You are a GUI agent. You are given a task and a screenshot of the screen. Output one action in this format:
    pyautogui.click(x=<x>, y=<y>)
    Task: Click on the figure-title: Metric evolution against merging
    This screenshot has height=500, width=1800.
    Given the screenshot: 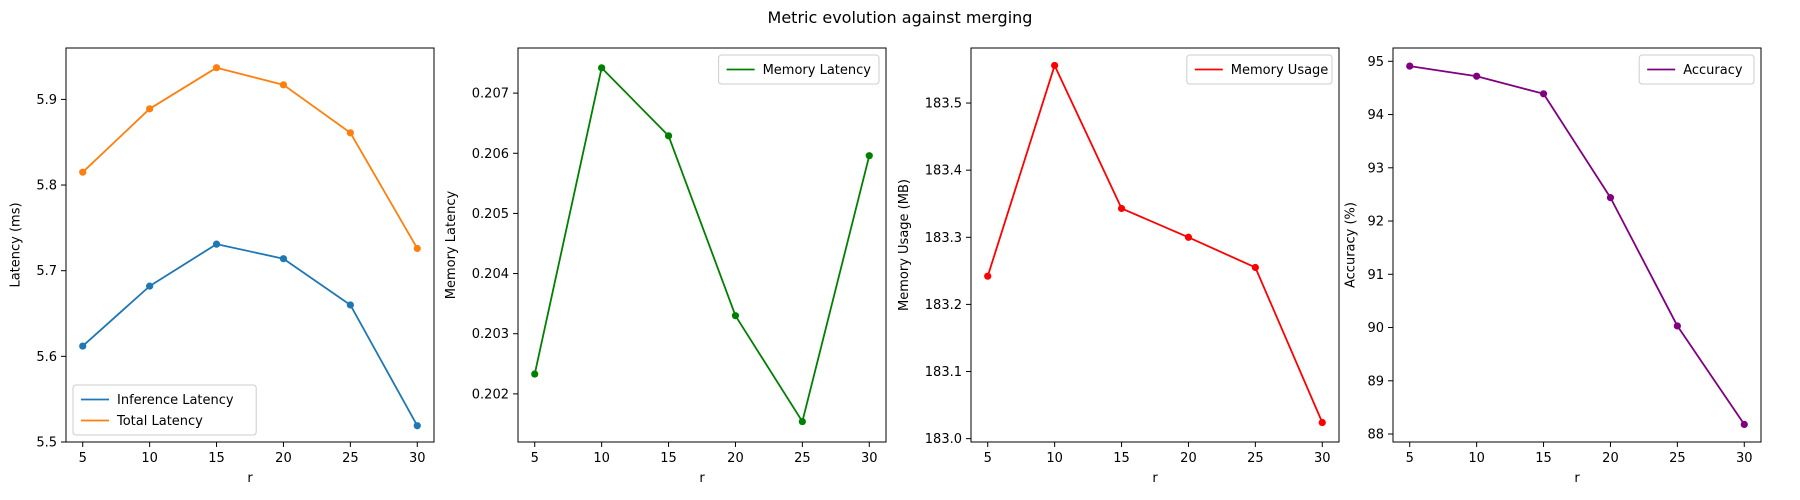 What is the action you would take?
    pyautogui.click(x=900, y=17)
    